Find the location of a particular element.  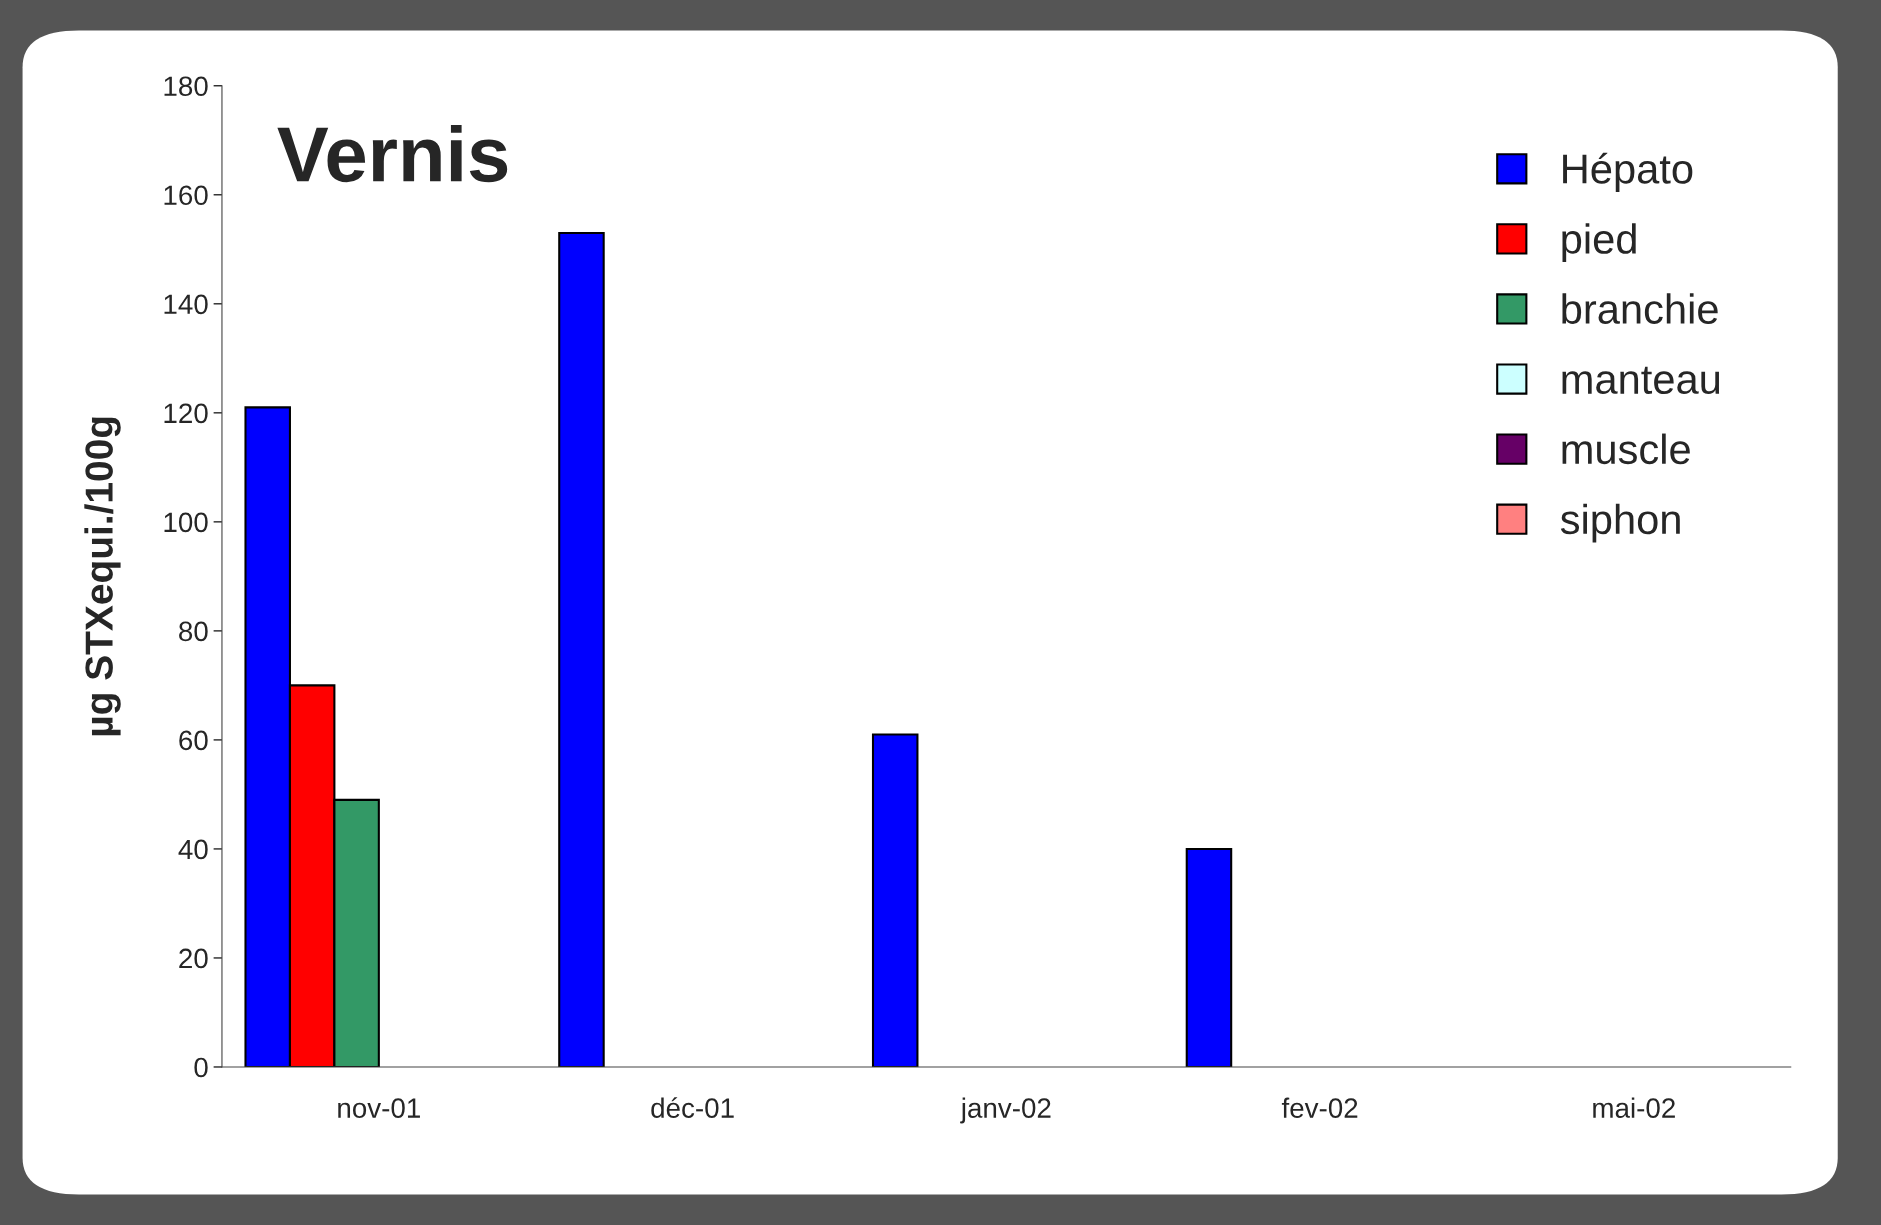

y-tick-label: 0 is located at coordinates (201, 1067).